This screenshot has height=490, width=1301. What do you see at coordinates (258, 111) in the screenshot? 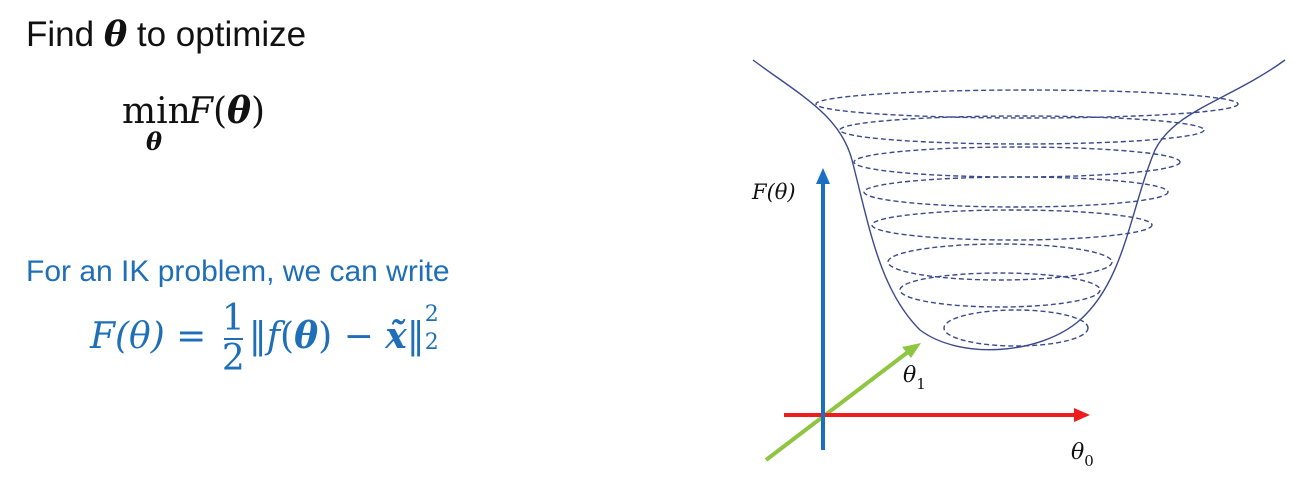
I see `objective-close-paren: )` at bounding box center [258, 111].